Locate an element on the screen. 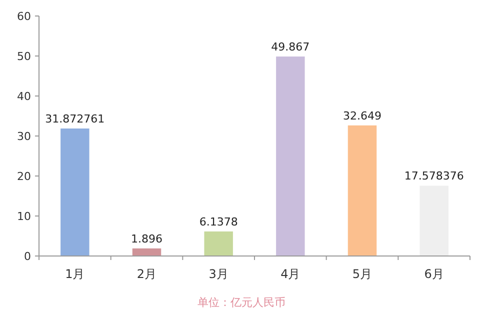 The height and width of the screenshot is (336, 483). data-label: 6.1378 is located at coordinates (218, 221).